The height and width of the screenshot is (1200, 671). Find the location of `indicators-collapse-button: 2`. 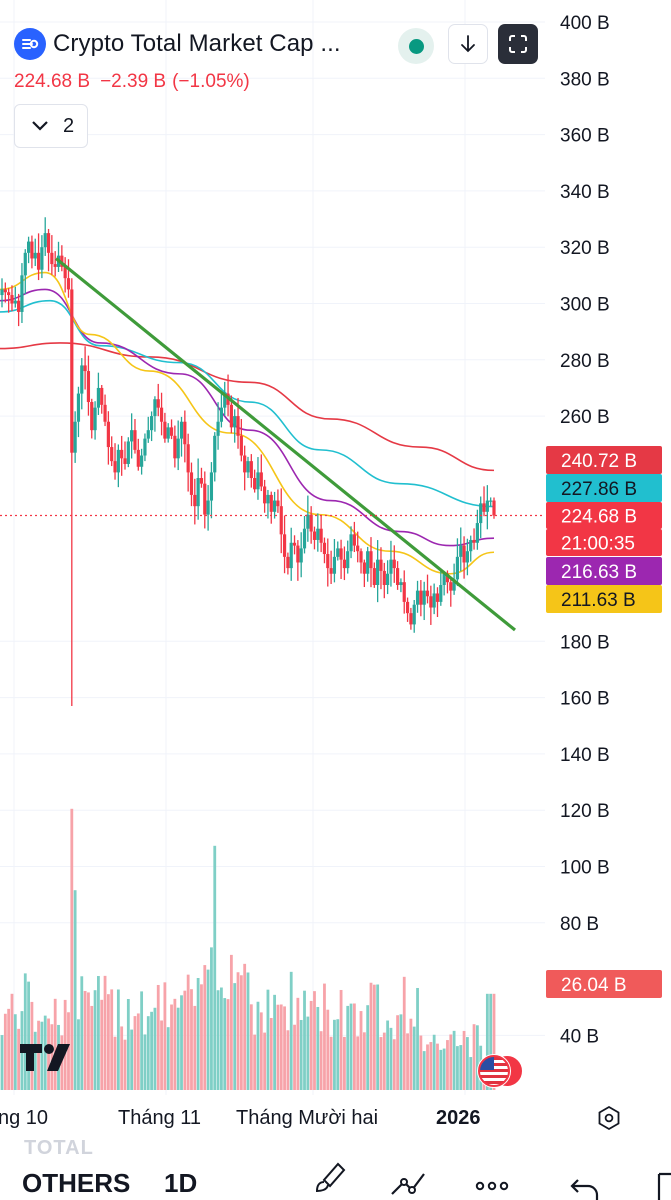

indicators-collapse-button: 2 is located at coordinates (51, 126).